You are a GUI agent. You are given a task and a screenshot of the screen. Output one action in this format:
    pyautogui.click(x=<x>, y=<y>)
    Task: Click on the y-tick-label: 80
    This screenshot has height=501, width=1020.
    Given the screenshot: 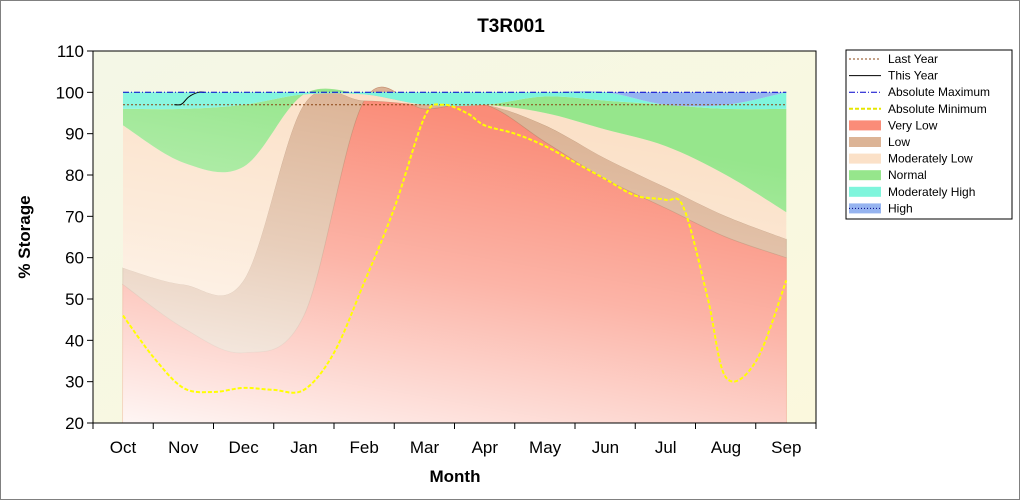 What is the action you would take?
    pyautogui.click(x=74, y=175)
    